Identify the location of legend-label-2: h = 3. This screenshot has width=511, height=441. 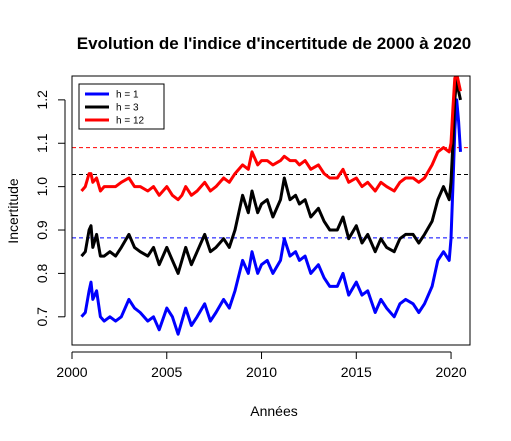
(127, 108).